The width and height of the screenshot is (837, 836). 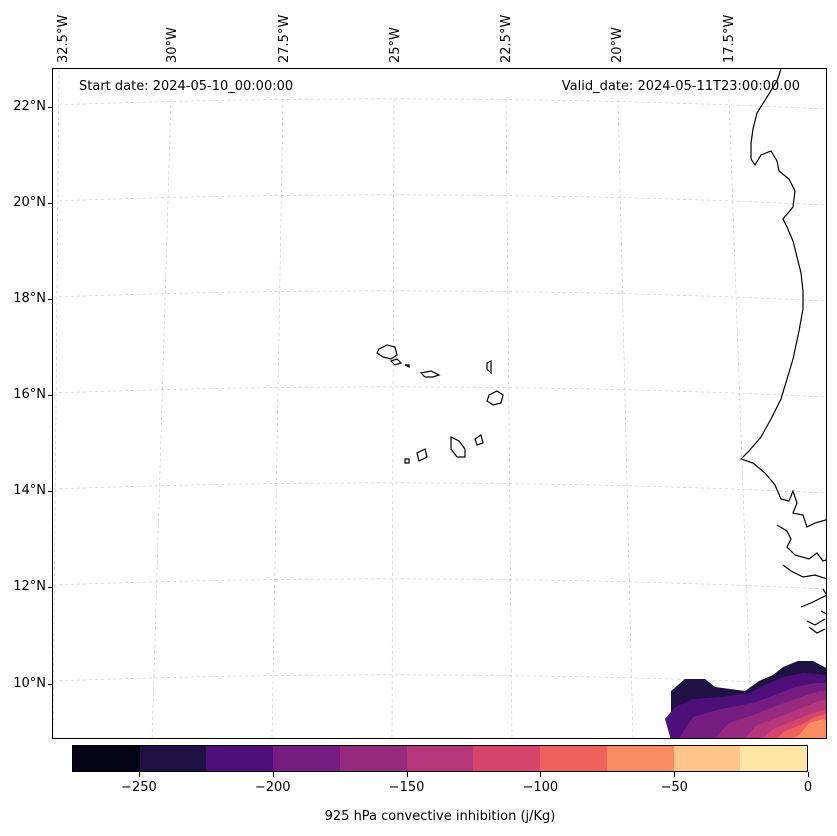 I want to click on gambia-coast, so click(x=804, y=572).